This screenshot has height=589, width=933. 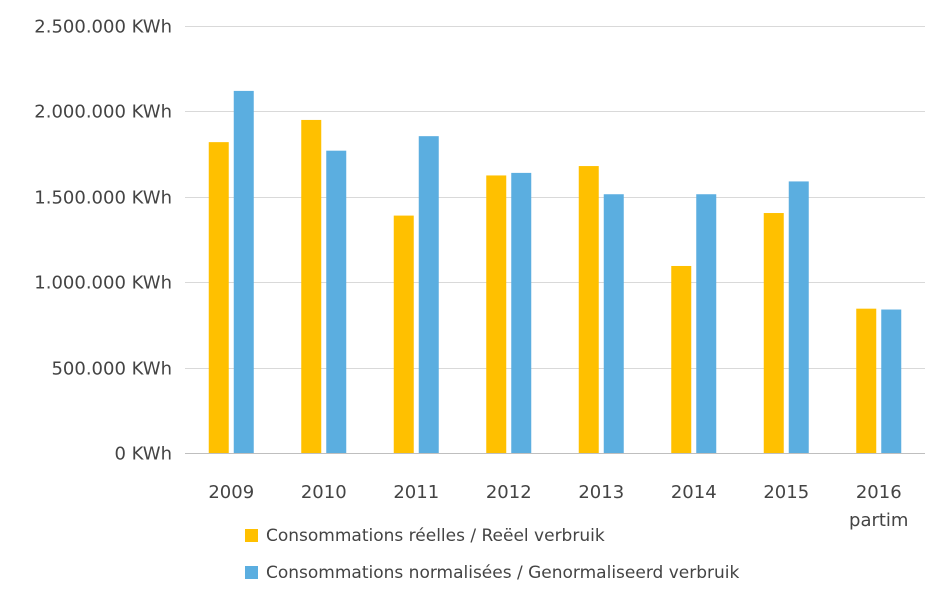 What do you see at coordinates (416, 492) in the screenshot?
I see `x-category-label: 2011` at bounding box center [416, 492].